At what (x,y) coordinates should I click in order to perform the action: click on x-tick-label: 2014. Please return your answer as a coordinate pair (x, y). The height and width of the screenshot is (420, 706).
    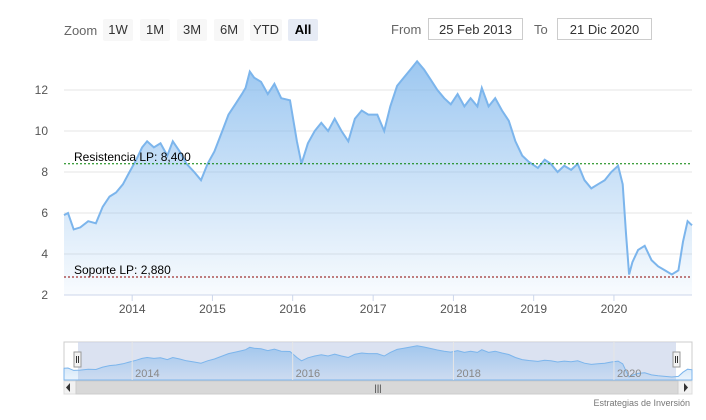
    Looking at the image, I should click on (132, 309).